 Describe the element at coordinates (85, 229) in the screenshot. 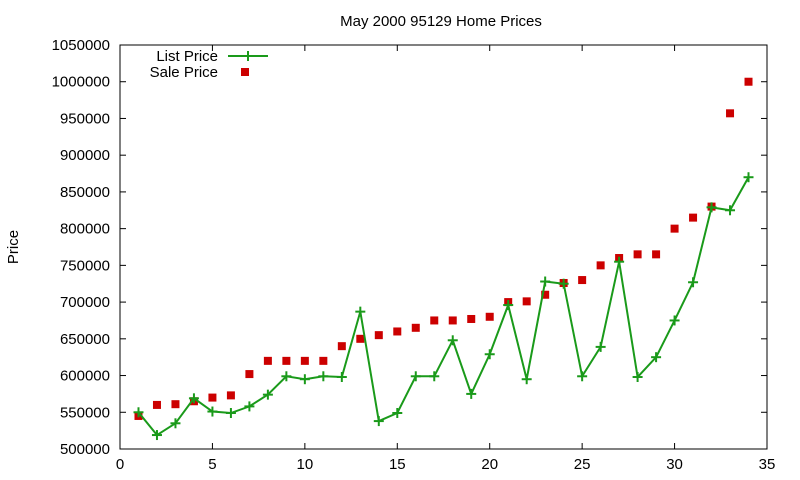

I see `y-tick-label: 800000` at that location.